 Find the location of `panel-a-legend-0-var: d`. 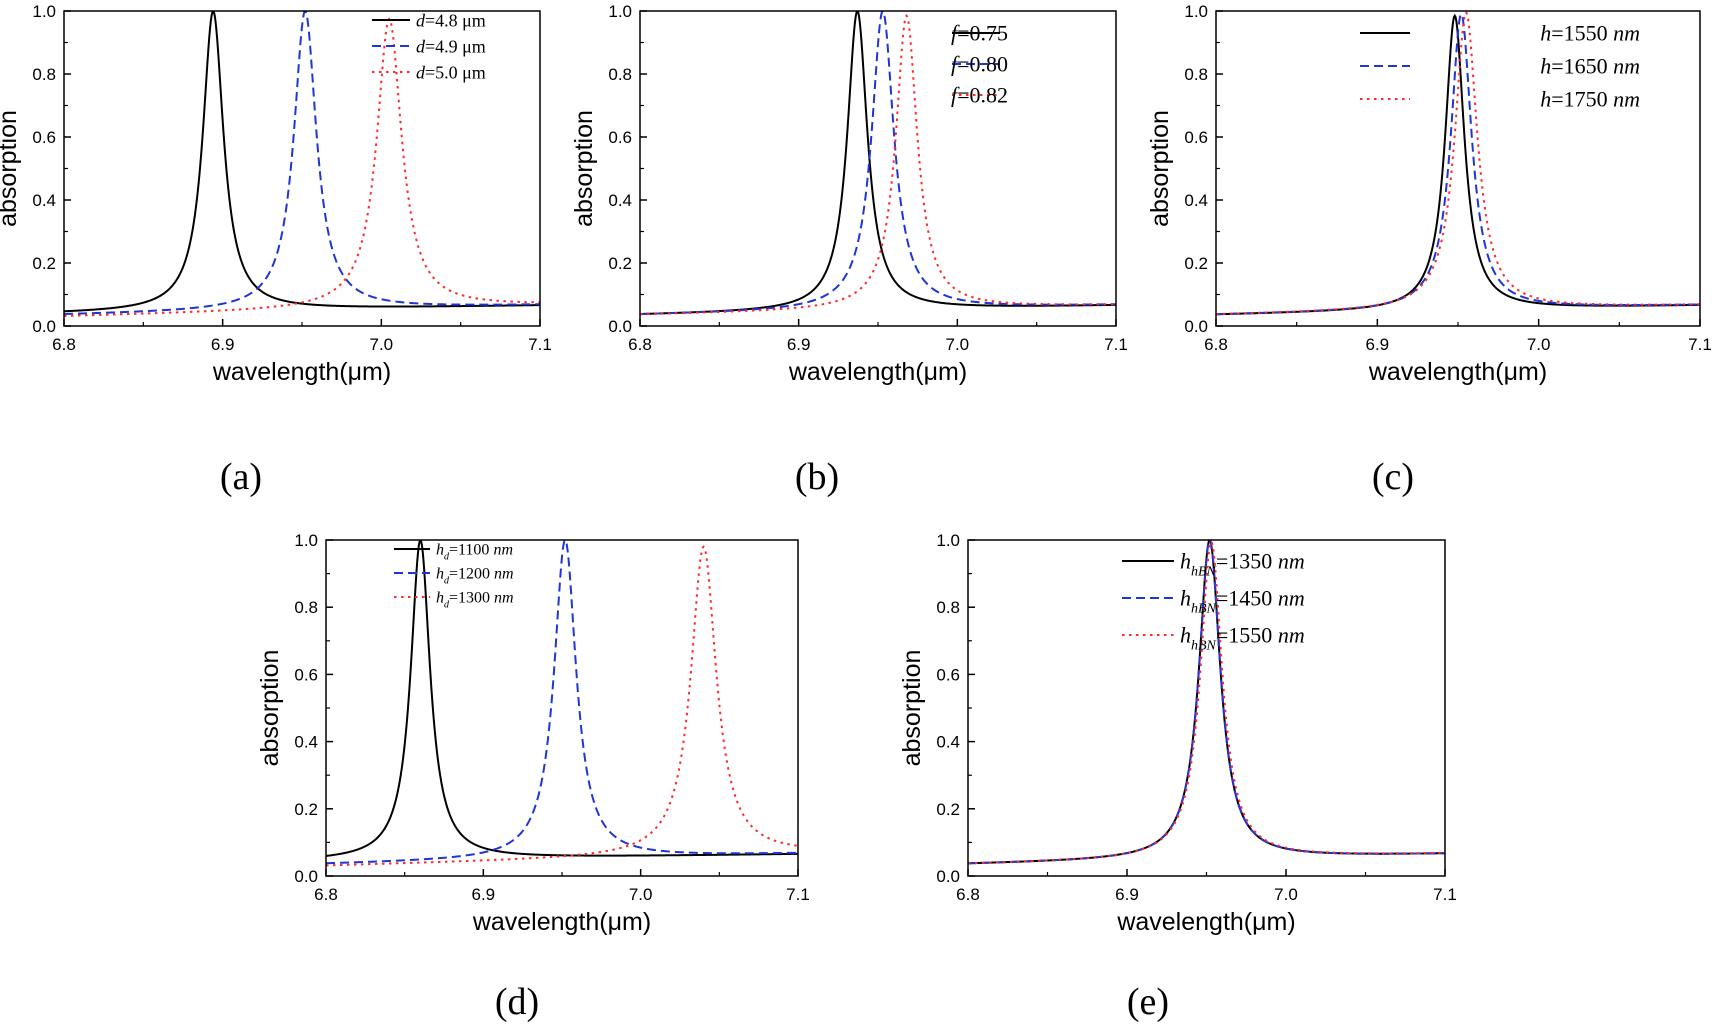

panel-a-legend-0-var: d is located at coordinates (421, 20).